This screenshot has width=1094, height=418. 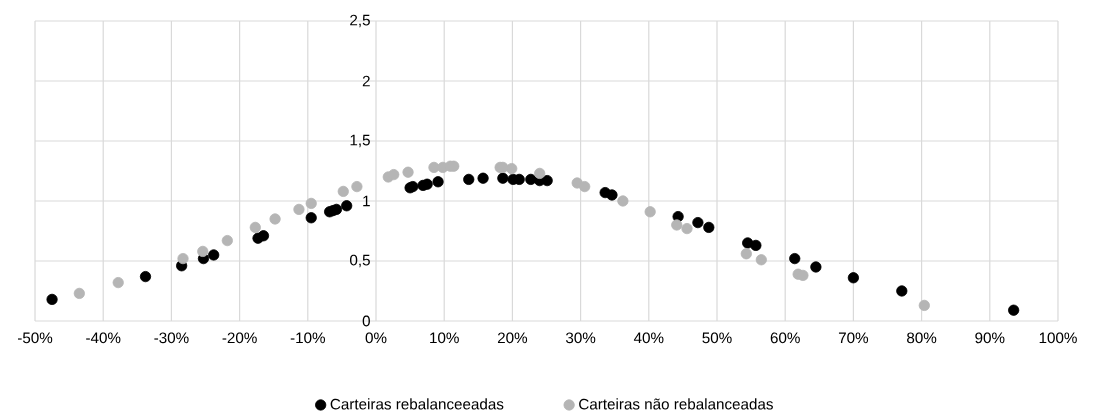 I want to click on x-tick-label: 50%, so click(x=717, y=338).